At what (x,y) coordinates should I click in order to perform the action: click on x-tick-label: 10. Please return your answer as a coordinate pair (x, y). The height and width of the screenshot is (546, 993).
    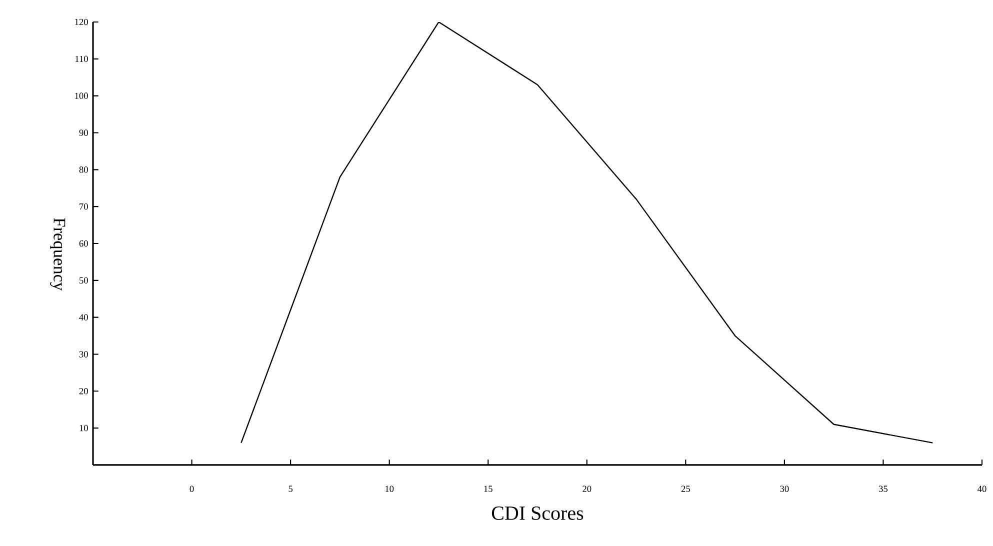
    Looking at the image, I should click on (389, 489).